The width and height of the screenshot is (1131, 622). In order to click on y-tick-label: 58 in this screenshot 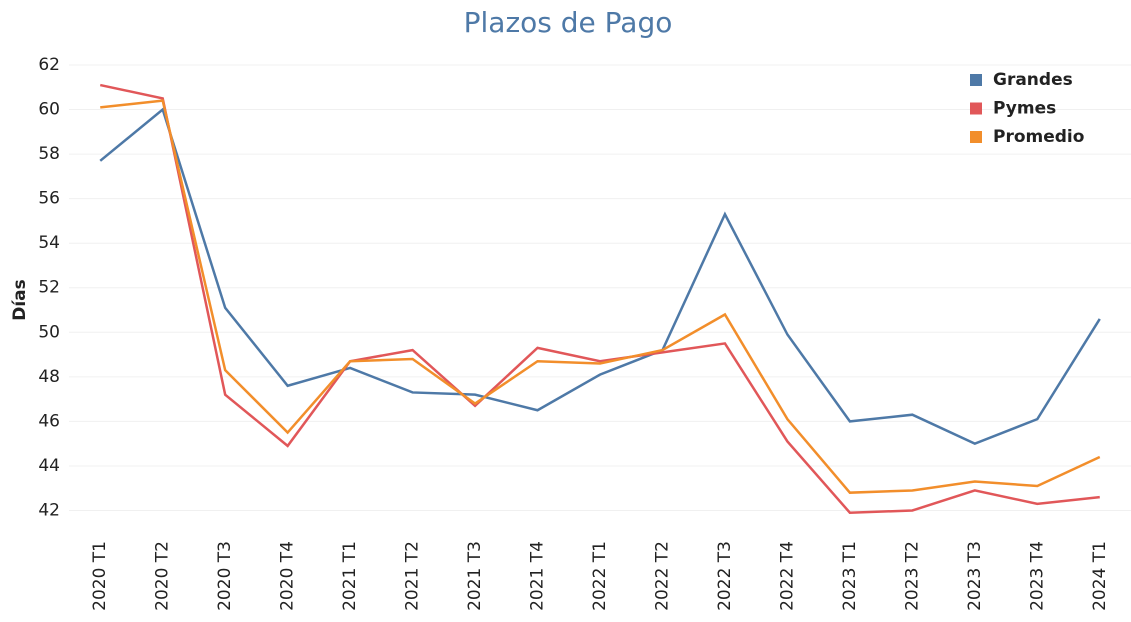, I will do `click(49, 154)`.